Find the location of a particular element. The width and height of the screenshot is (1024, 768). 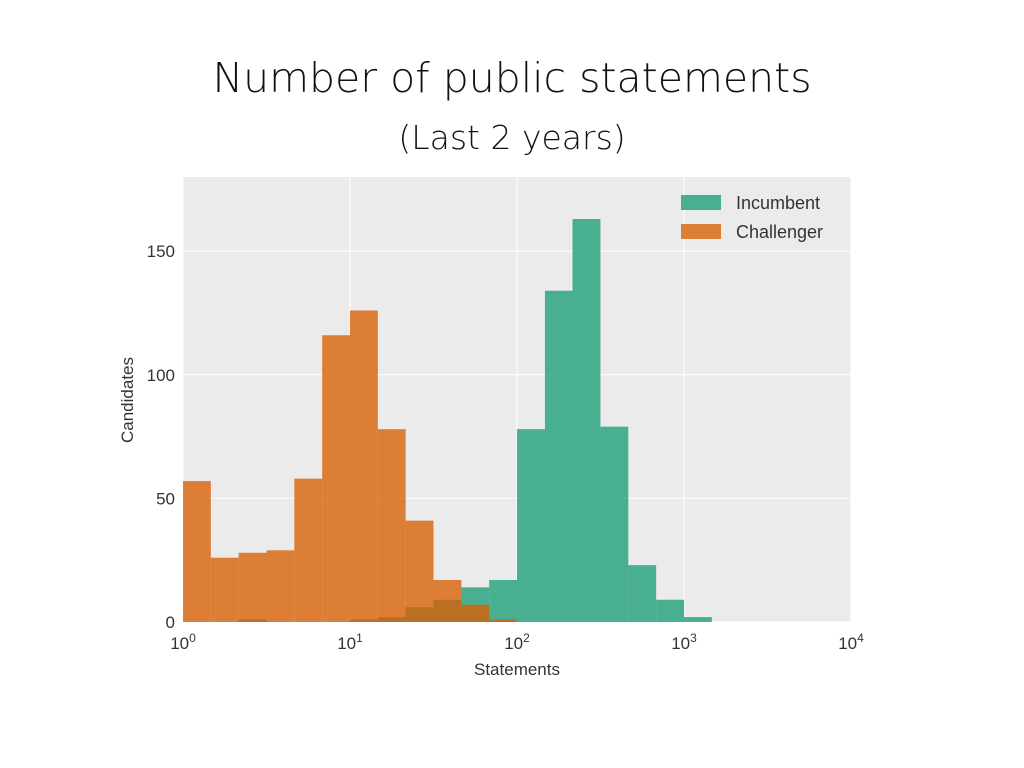

legend-label-challenger: Challenger is located at coordinates (779, 232).